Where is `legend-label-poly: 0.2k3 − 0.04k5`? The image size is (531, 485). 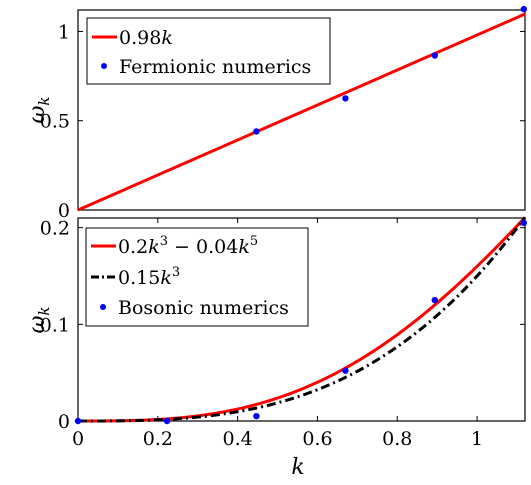 legend-label-poly: 0.2k3 − 0.04k5 is located at coordinates (188, 246).